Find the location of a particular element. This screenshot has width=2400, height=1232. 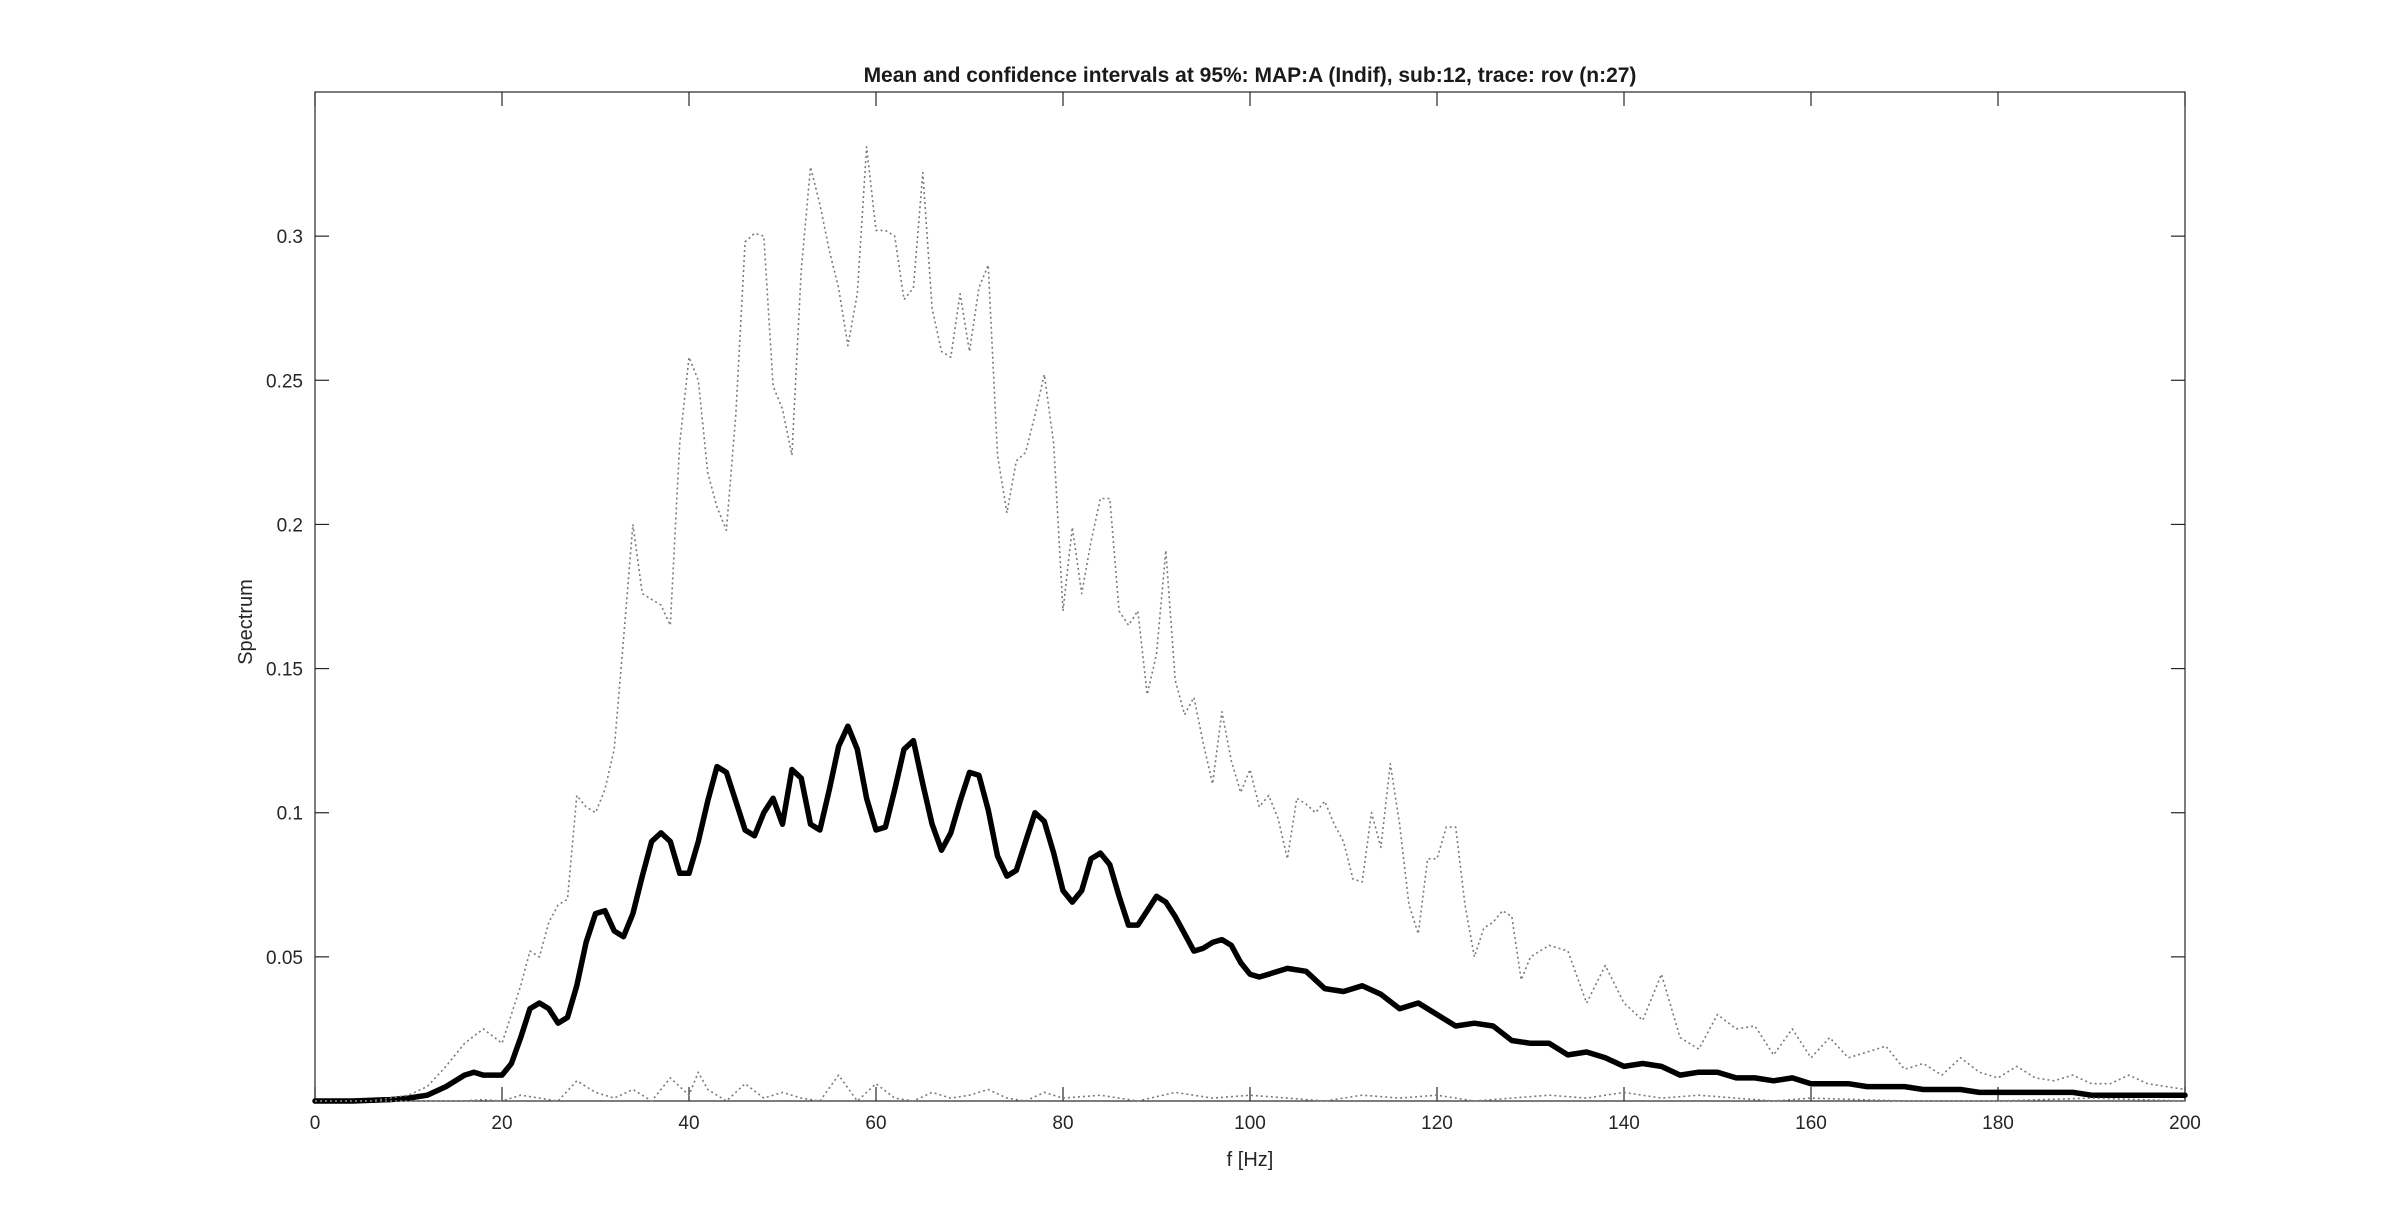

y-tick-label: 0.3 is located at coordinates (290, 237).